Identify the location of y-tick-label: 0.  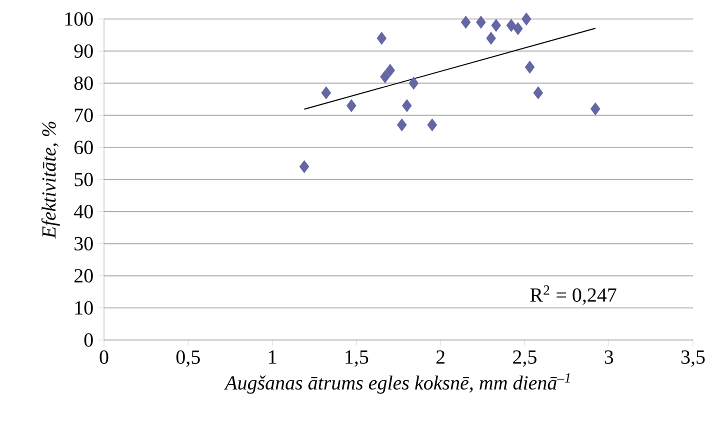
(88, 340).